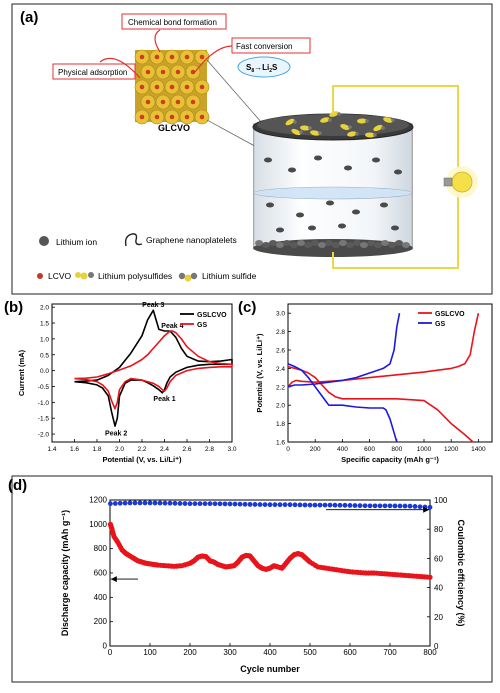 This screenshot has height=693, width=500. I want to click on y-tick-label: 0, so click(105, 646).